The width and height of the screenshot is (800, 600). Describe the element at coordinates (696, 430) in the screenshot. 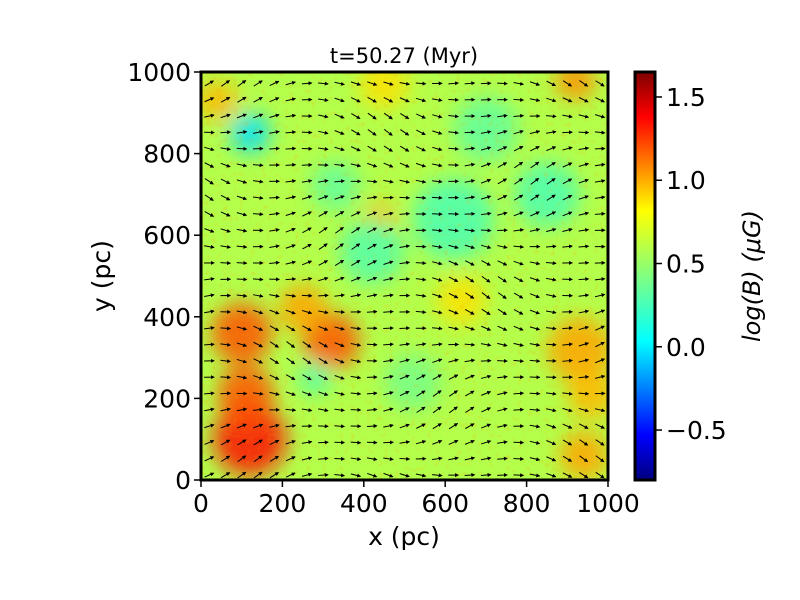

I see `colorbar-tick-label: −0.5` at that location.